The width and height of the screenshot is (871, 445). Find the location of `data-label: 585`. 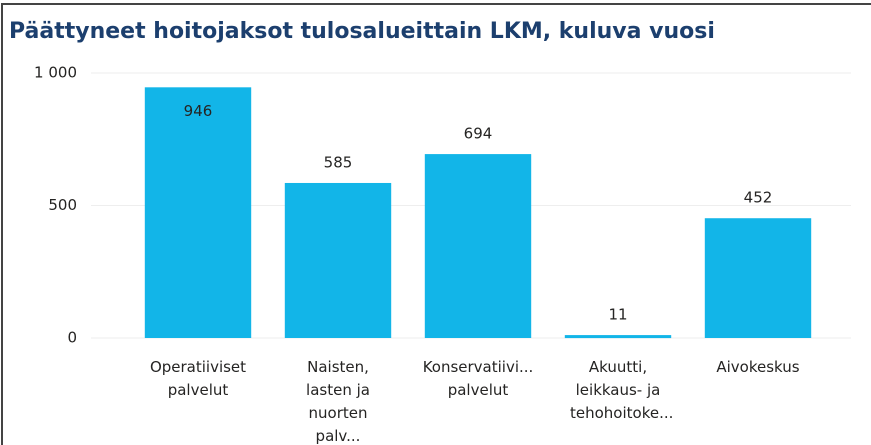

data-label: 585 is located at coordinates (338, 162).